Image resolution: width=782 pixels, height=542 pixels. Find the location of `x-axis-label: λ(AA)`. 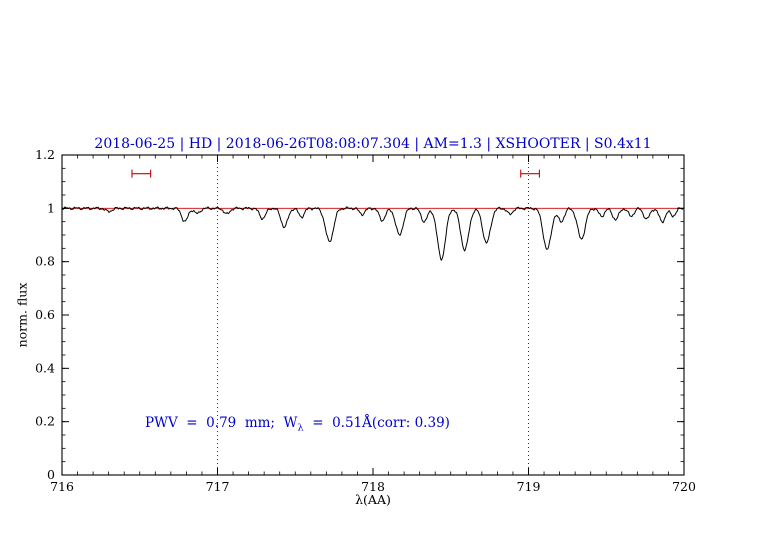

x-axis-label: λ(AA) is located at coordinates (373, 499).